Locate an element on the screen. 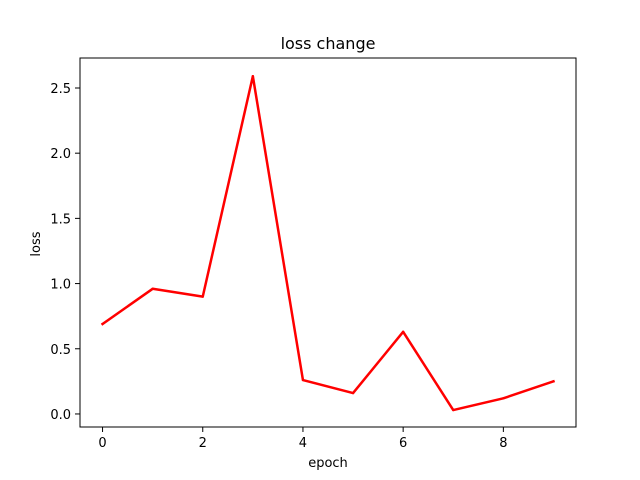 Image resolution: width=640 pixels, height=480 pixels. x-tick-label-3: 6 is located at coordinates (403, 443).